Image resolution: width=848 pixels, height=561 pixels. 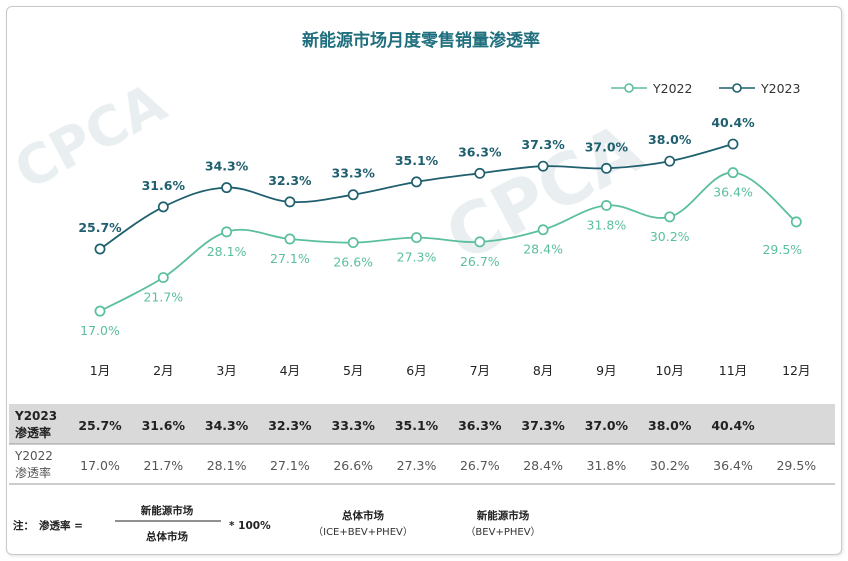 What do you see at coordinates (670, 139) in the screenshot?
I see `data-label-y2023: 38.0%` at bounding box center [670, 139].